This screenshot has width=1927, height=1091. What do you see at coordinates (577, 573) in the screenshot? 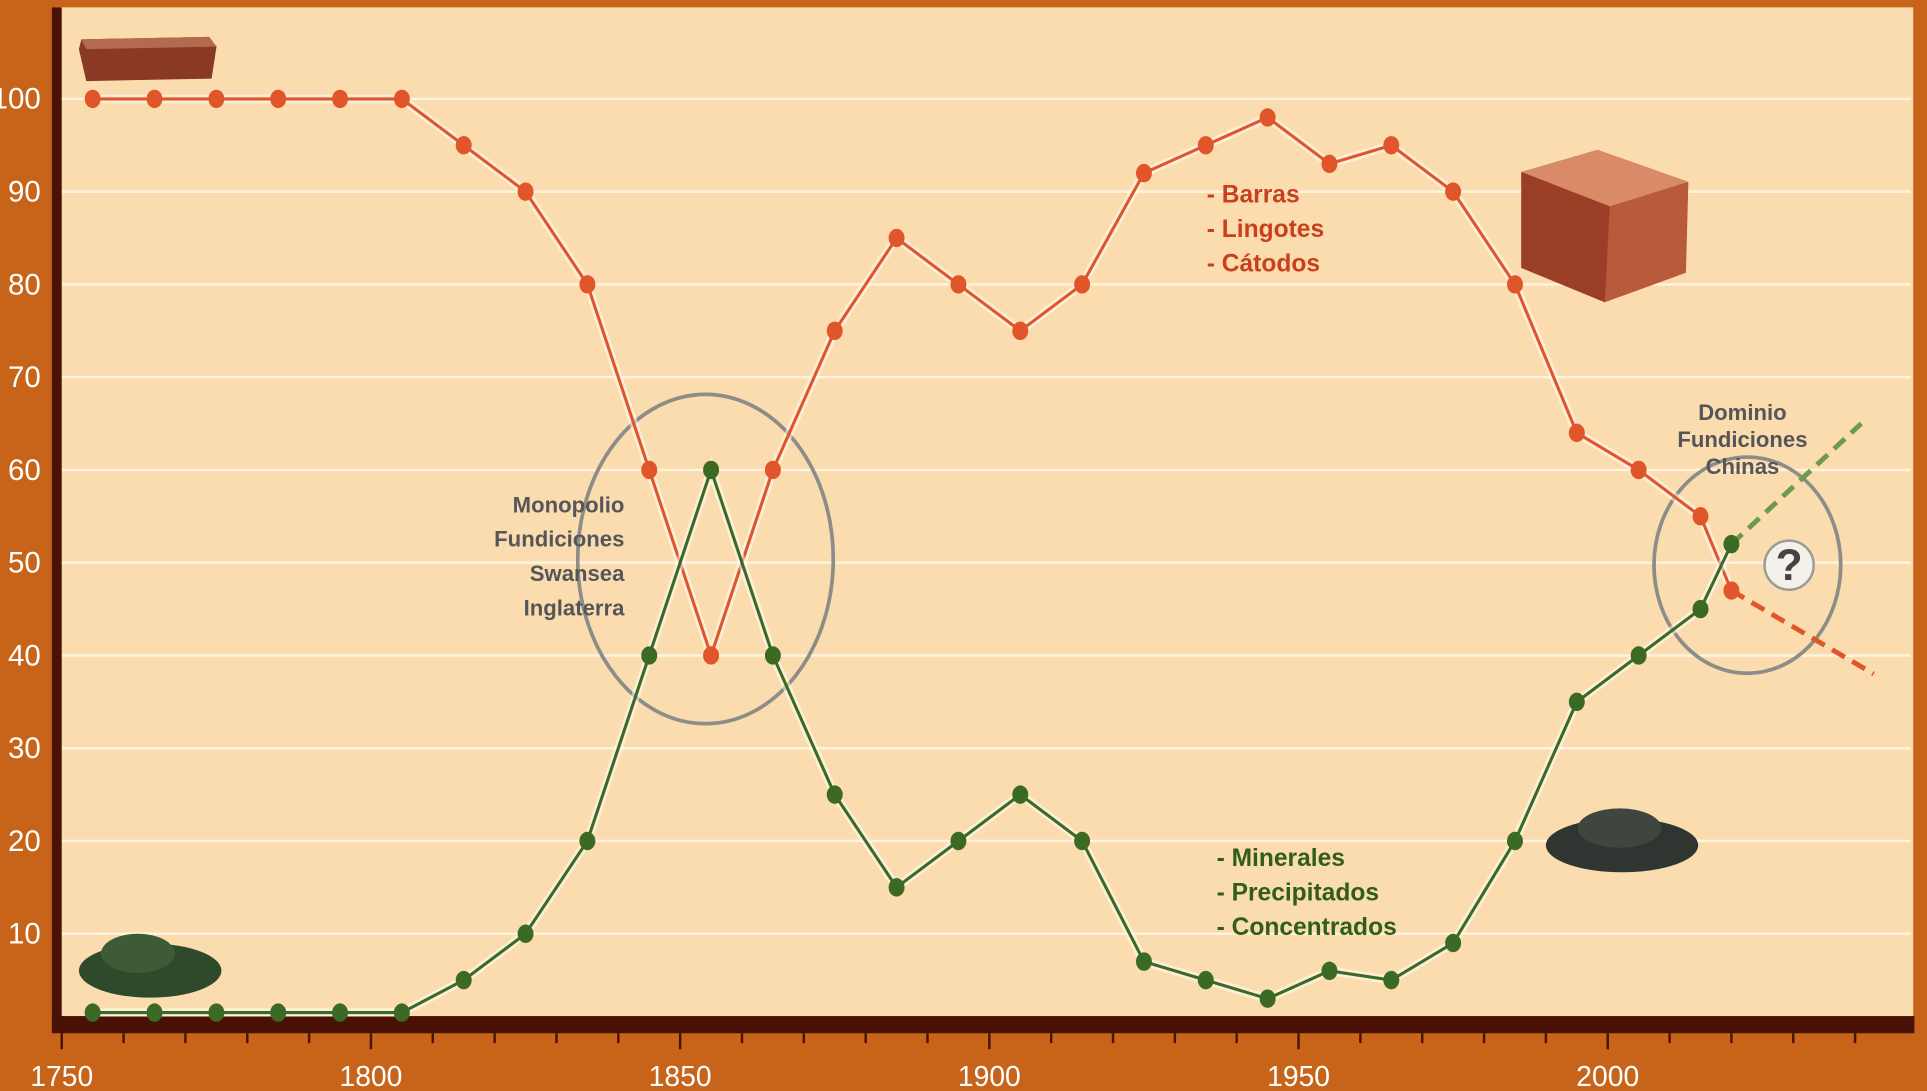
I see `annotation: Swansea` at bounding box center [577, 573].